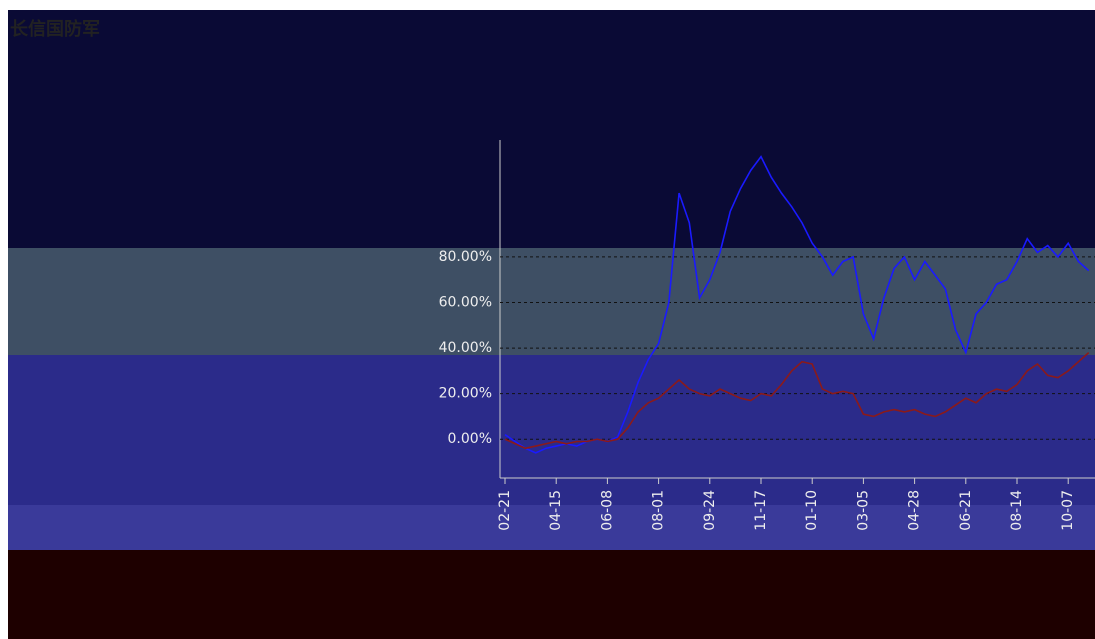 Image resolution: width=1095 pixels, height=639 pixels. Describe the element at coordinates (1017, 510) in the screenshot. I see `x-tick-label: 08-14` at that location.